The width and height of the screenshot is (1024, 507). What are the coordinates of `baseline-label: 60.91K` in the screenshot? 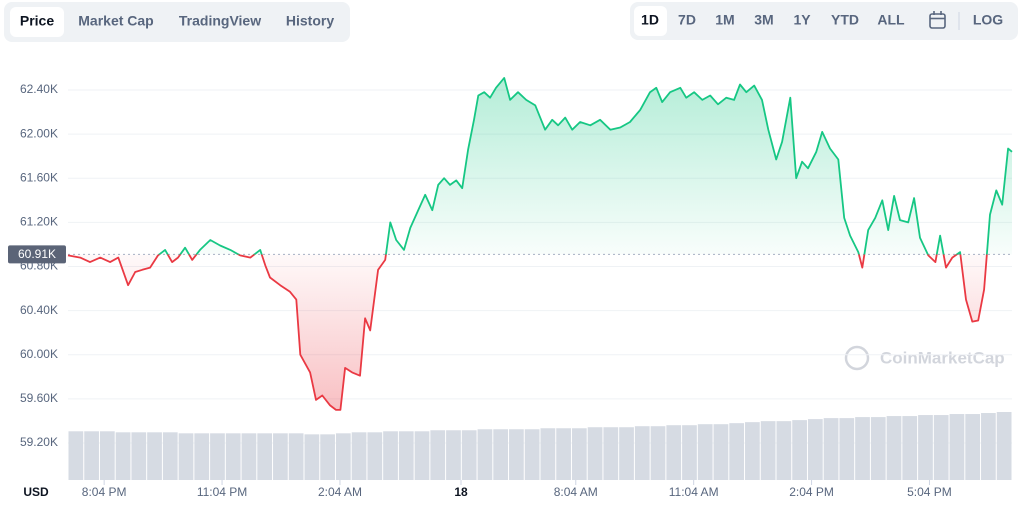 It's located at (37, 254).